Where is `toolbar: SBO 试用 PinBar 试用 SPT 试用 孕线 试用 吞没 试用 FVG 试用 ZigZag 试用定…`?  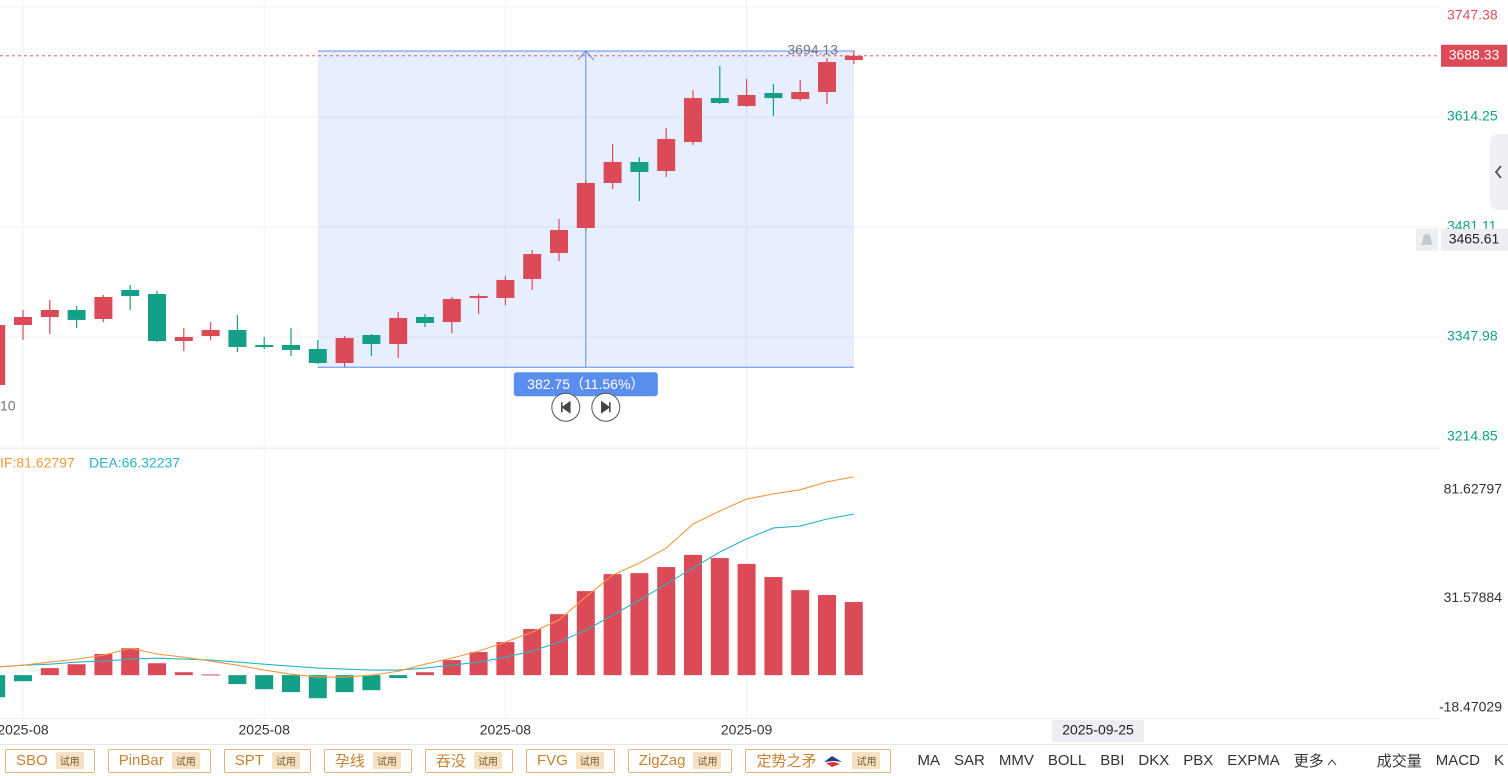 toolbar: SBO 试用 PinBar 试用 SPT 试用 孕线 试用 吞没 试用 FVG 试用 ZigZag 试用定… is located at coordinates (754, 760).